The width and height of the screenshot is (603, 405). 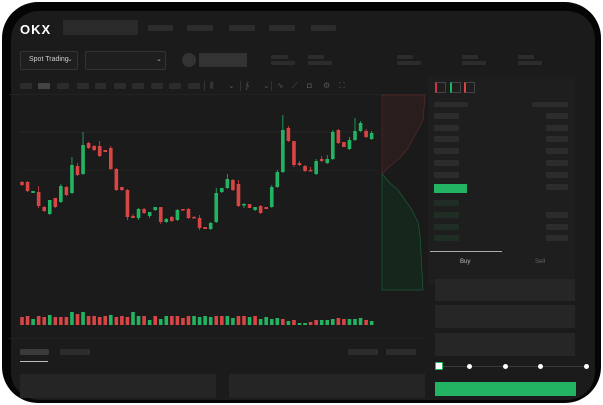 What do you see at coordinates (455, 87) in the screenshot?
I see `orderbook-bids-icon` at bounding box center [455, 87].